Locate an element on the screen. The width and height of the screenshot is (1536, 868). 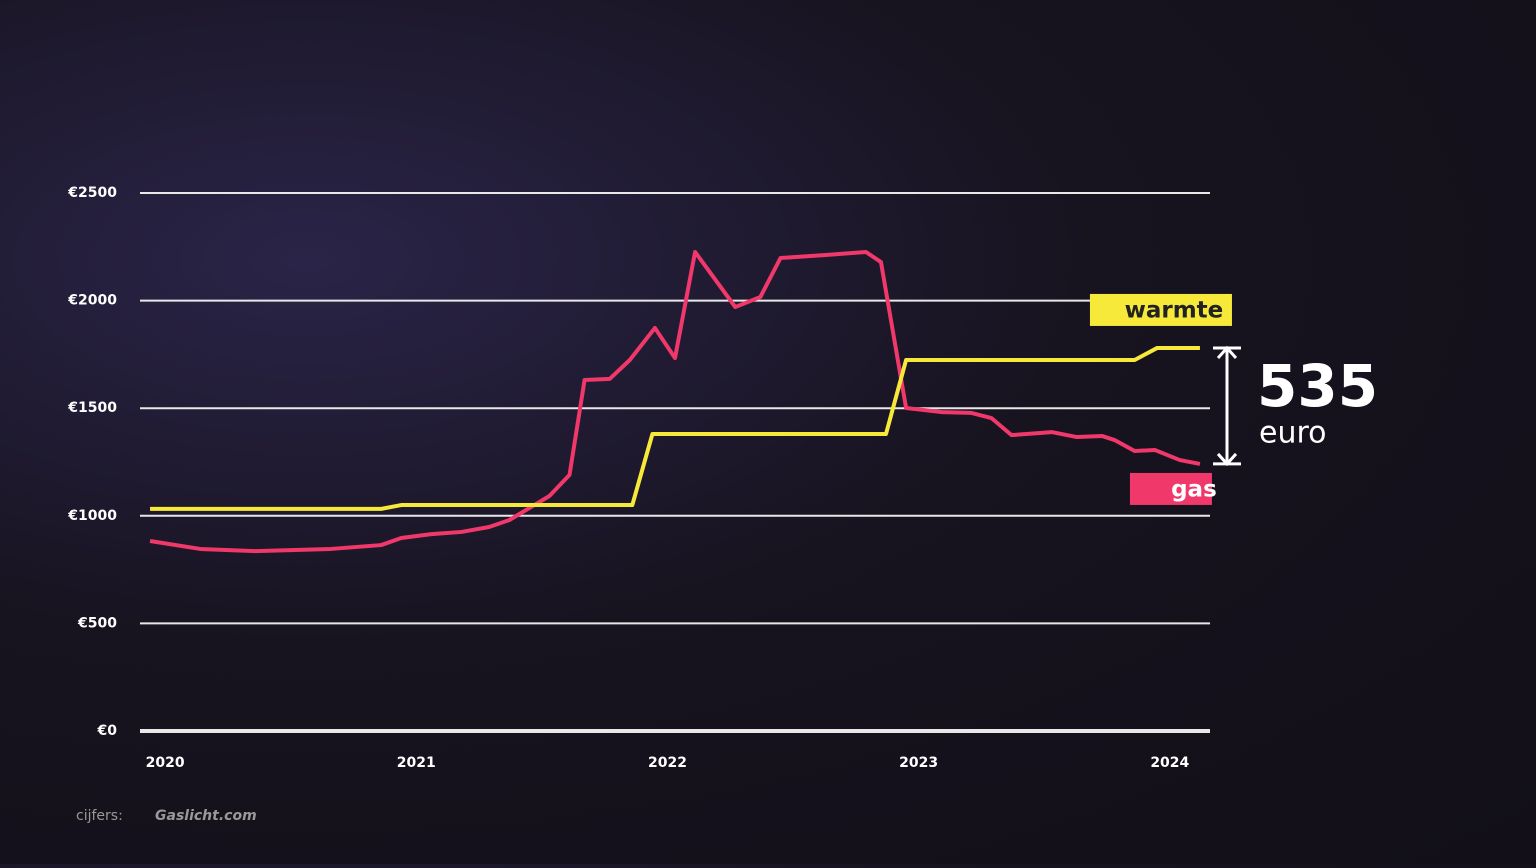
y-tick-label: €2500 is located at coordinates (92, 193).